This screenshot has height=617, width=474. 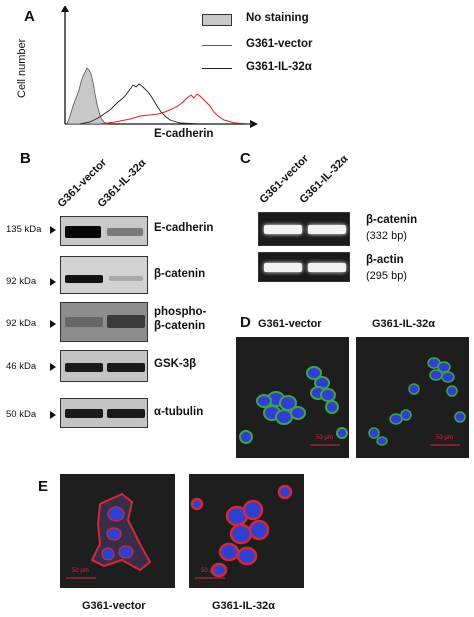 I want to click on blot-label: β-catenin, so click(x=180, y=274).